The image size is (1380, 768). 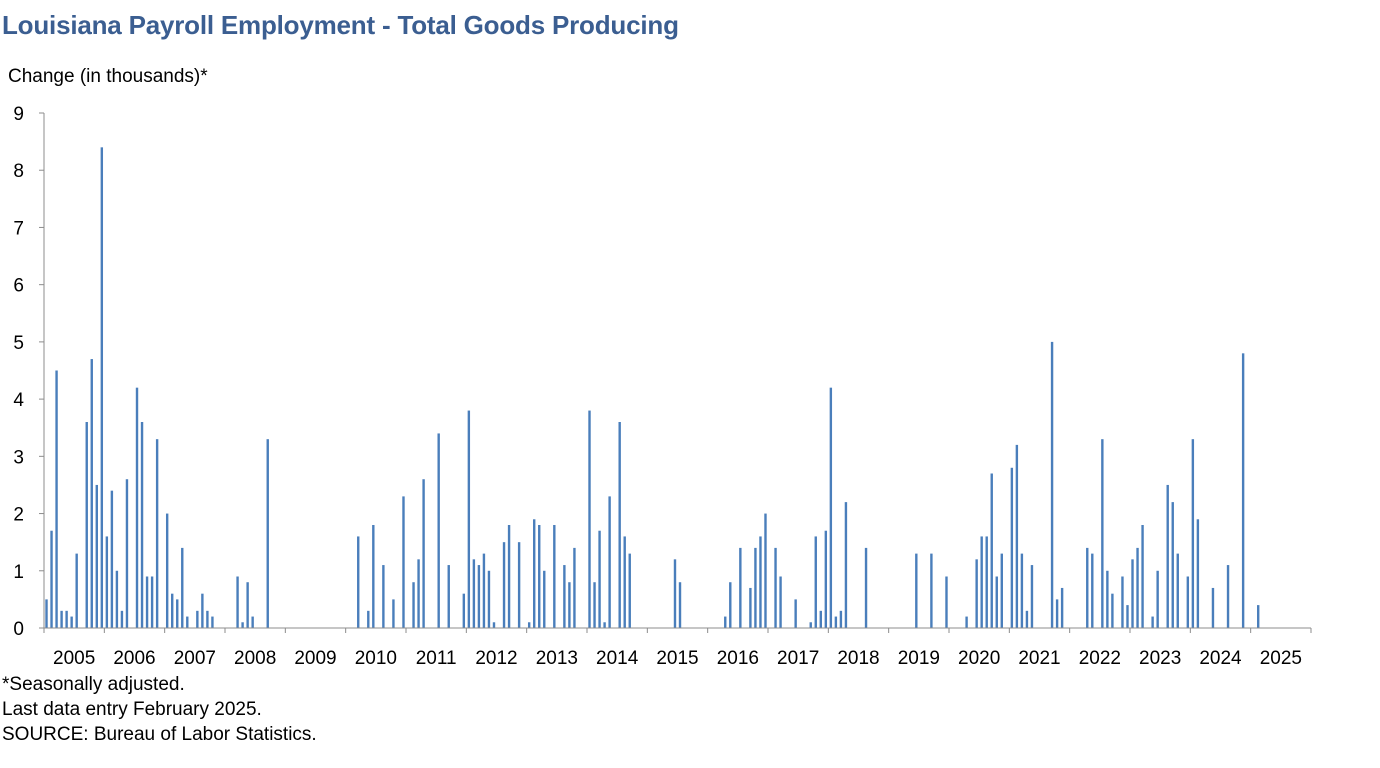 What do you see at coordinates (1160, 658) in the screenshot?
I see `x-tick-label: 2023` at bounding box center [1160, 658].